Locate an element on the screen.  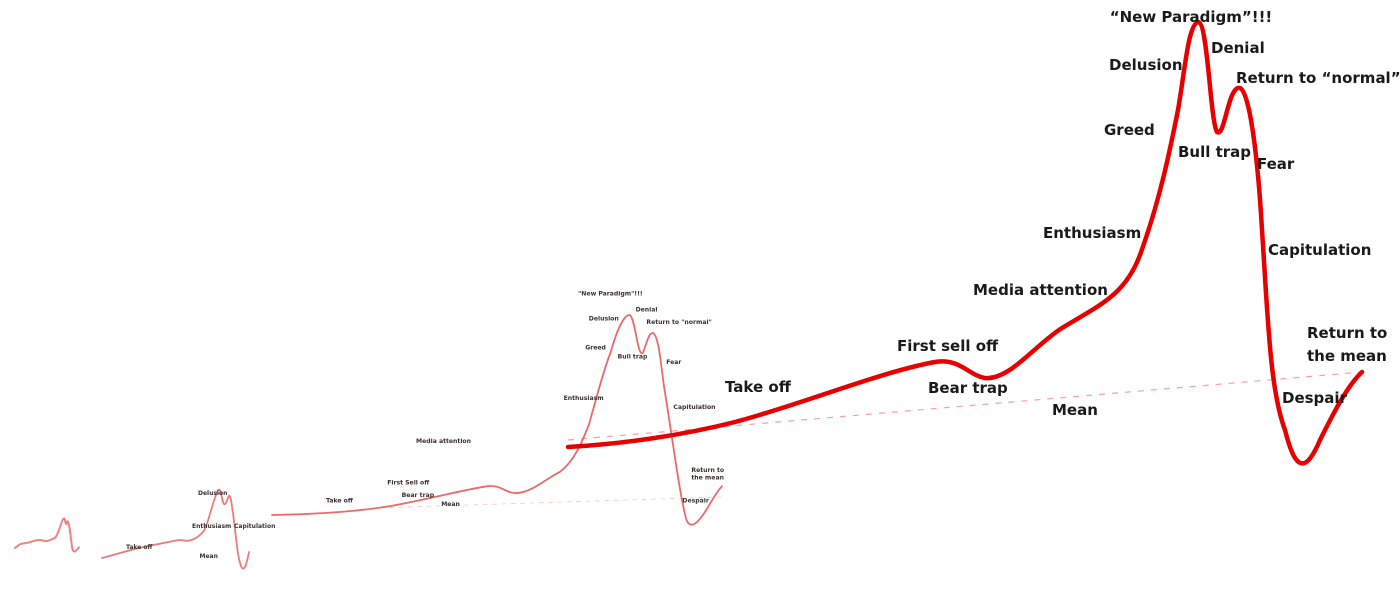
copy-3-label-take-off: Take off is located at coordinates (339, 500).